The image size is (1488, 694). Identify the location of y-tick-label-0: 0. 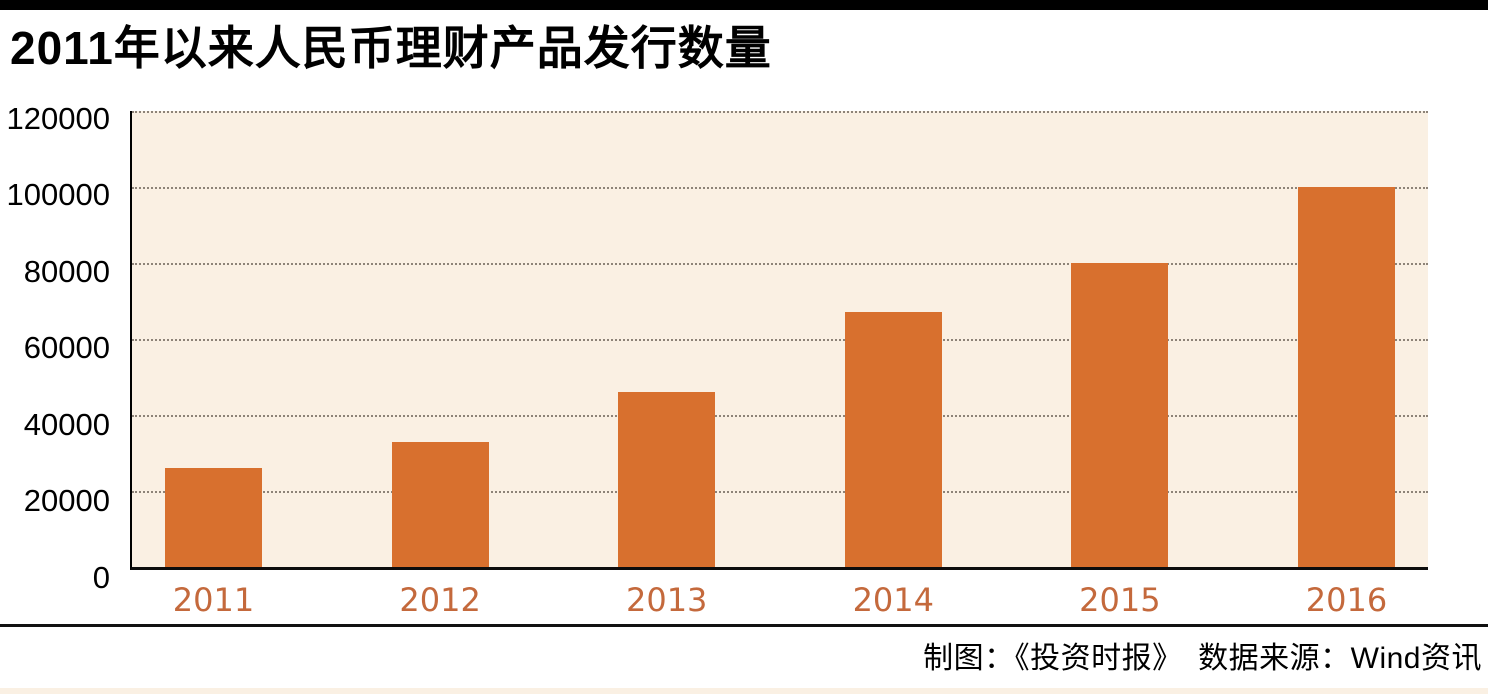
(101, 577).